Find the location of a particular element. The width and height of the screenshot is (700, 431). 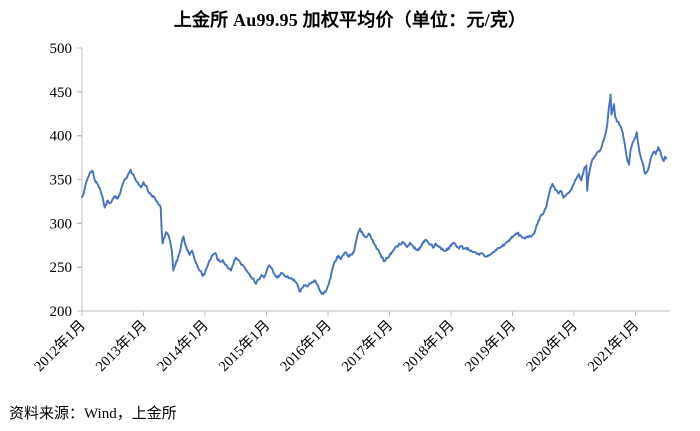

x-axis-tick-label: 2014年1月 is located at coordinates (183, 346).